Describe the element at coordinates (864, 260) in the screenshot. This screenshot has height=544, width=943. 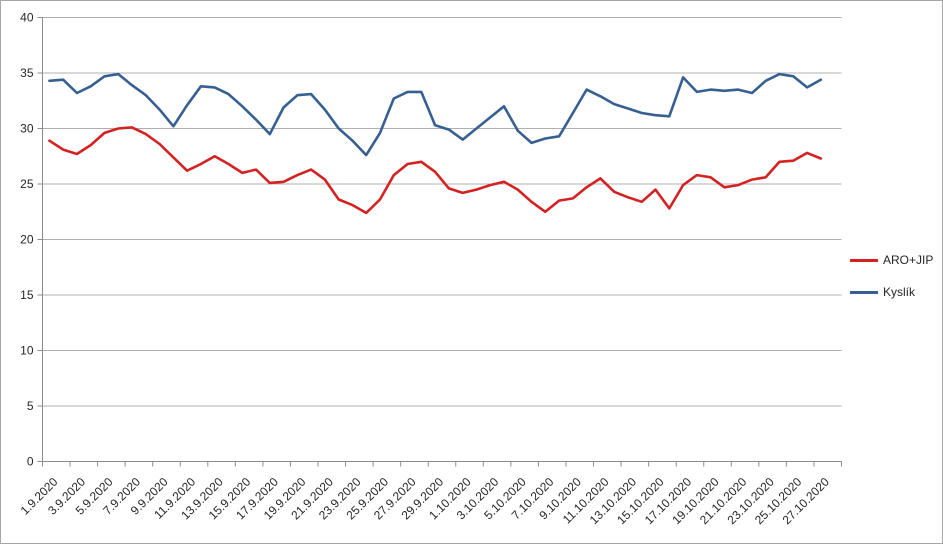
I see `legend-swatch-aro-jip` at that location.